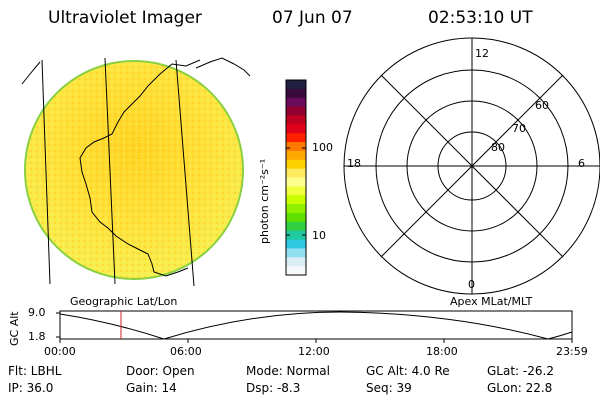 Image resolution: width=600 pixels, height=400 pixels. I want to click on lat-label-70: 70, so click(519, 128).